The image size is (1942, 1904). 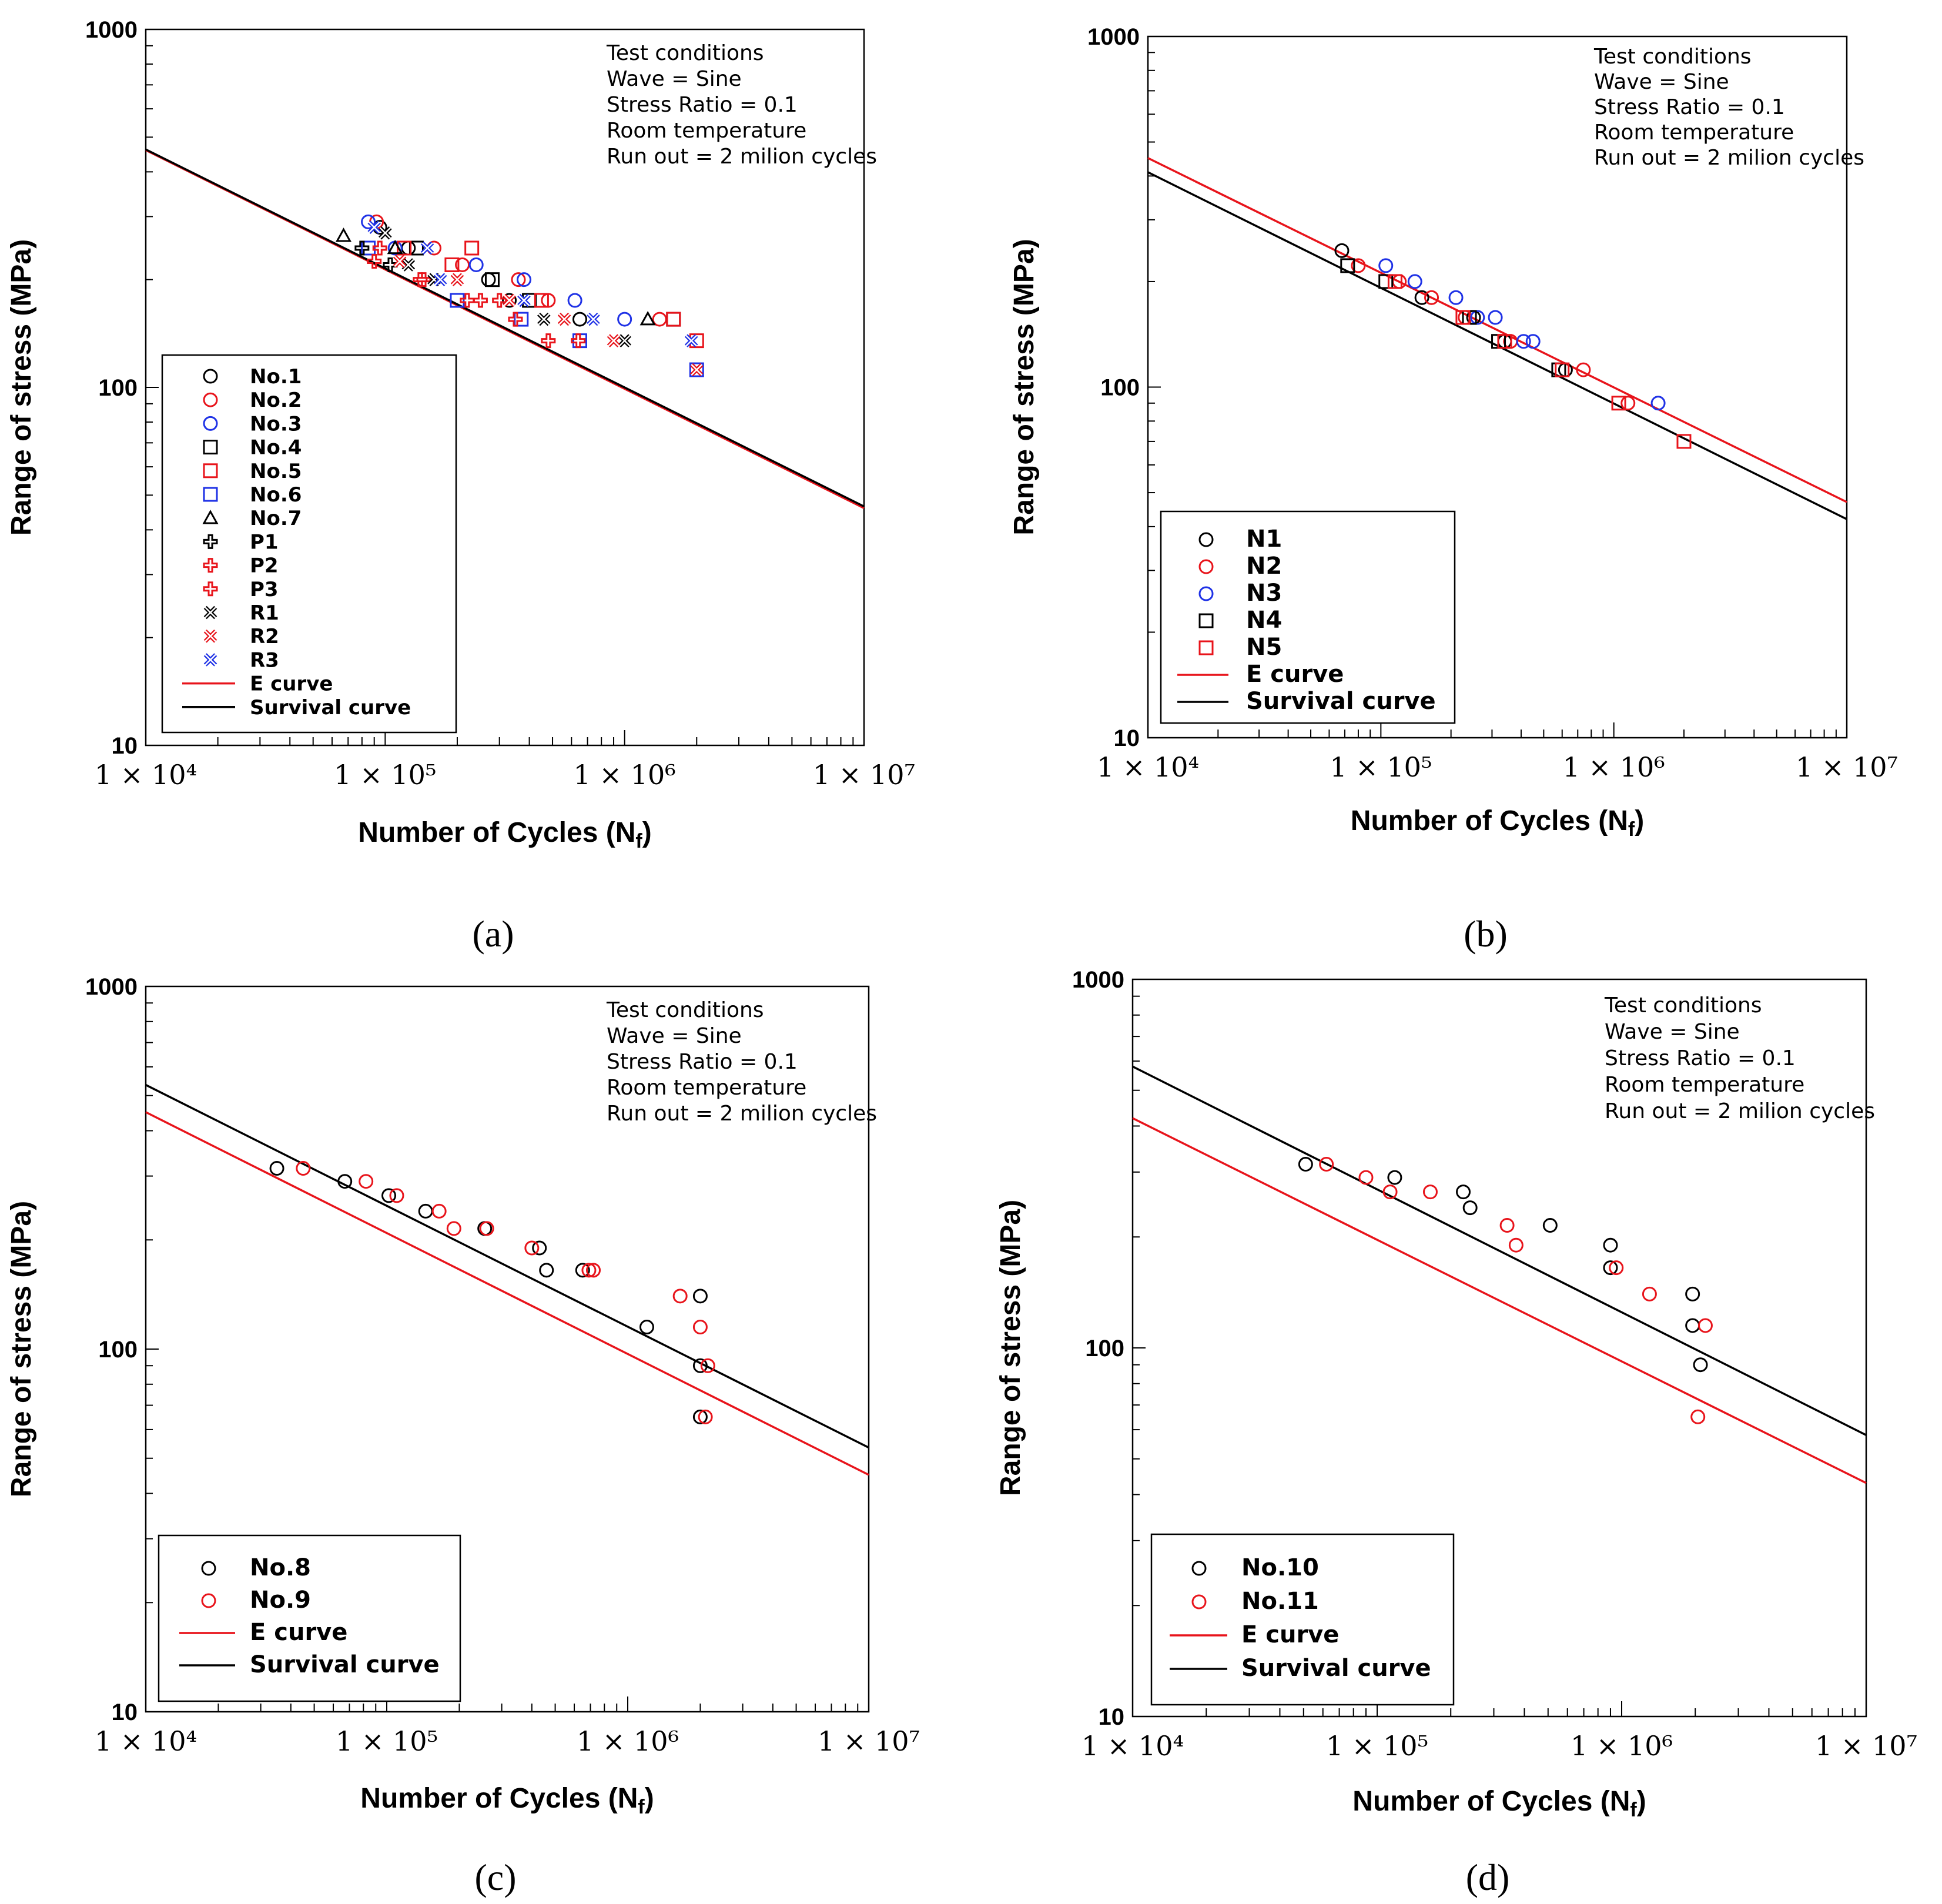 What do you see at coordinates (1280, 1601) in the screenshot?
I see `legend-label: No.11` at bounding box center [1280, 1601].